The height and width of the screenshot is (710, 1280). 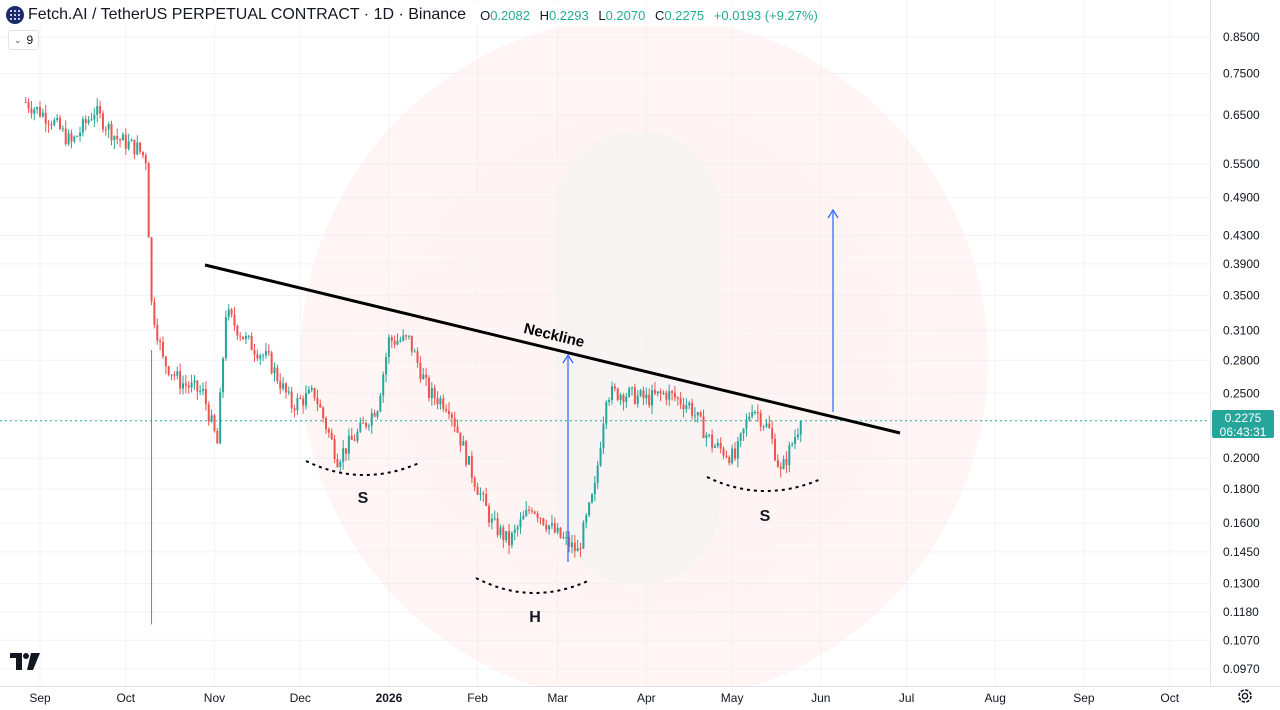 I want to click on time-tick-label: Dec, so click(x=300, y=698).